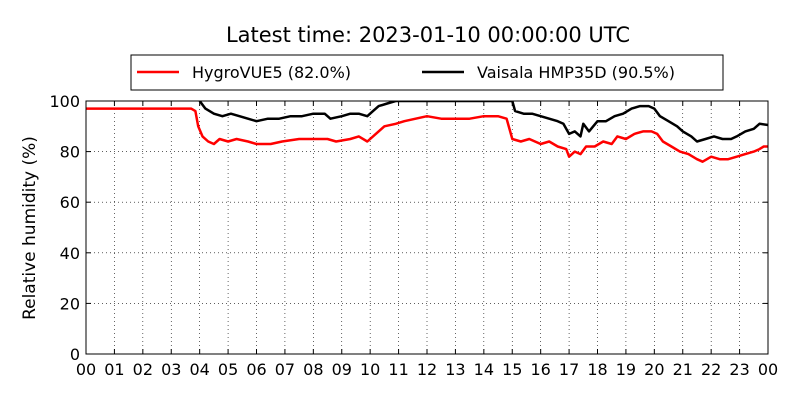 This screenshot has width=800, height=400. What do you see at coordinates (576, 72) in the screenshot?
I see `legend-label-vaisala: Vaisala HMP35D (90.5%)` at bounding box center [576, 72].